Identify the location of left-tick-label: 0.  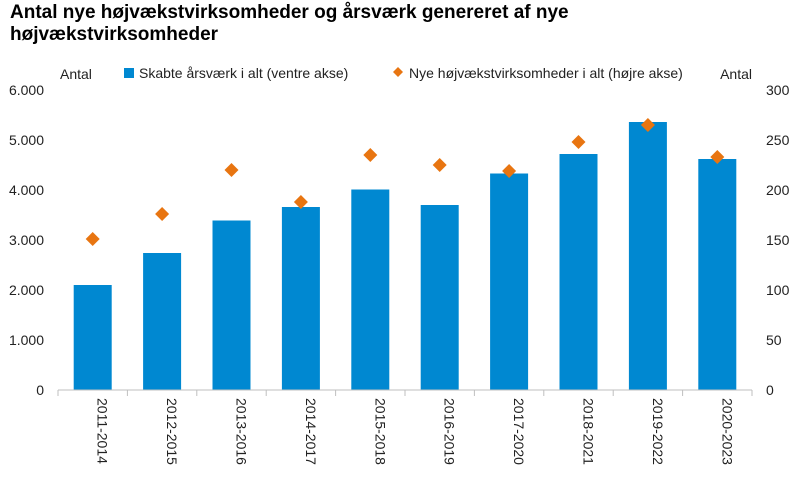
(40, 390).